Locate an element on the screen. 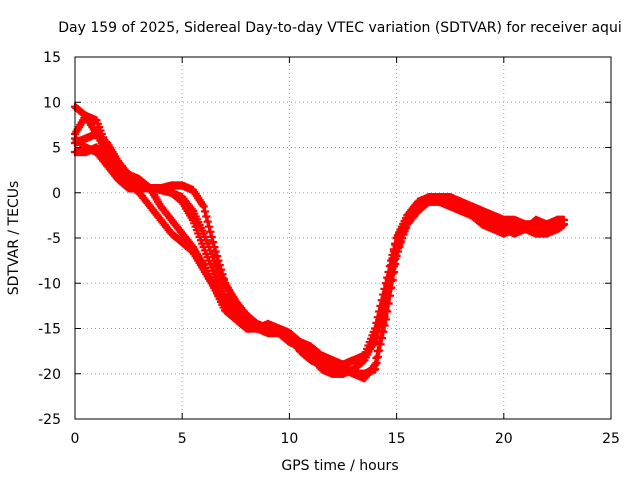  y-tick-label: -15 is located at coordinates (49, 330).